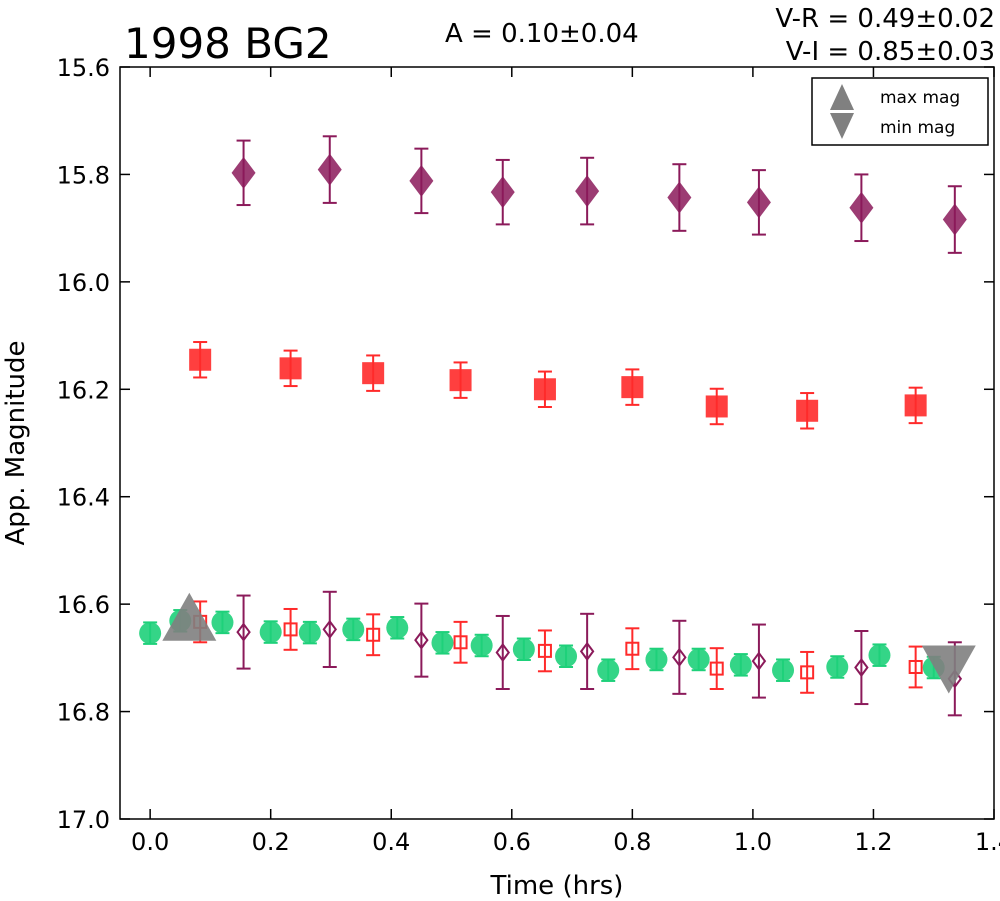  I want to click on max-mag-triangle, so click(189, 616).